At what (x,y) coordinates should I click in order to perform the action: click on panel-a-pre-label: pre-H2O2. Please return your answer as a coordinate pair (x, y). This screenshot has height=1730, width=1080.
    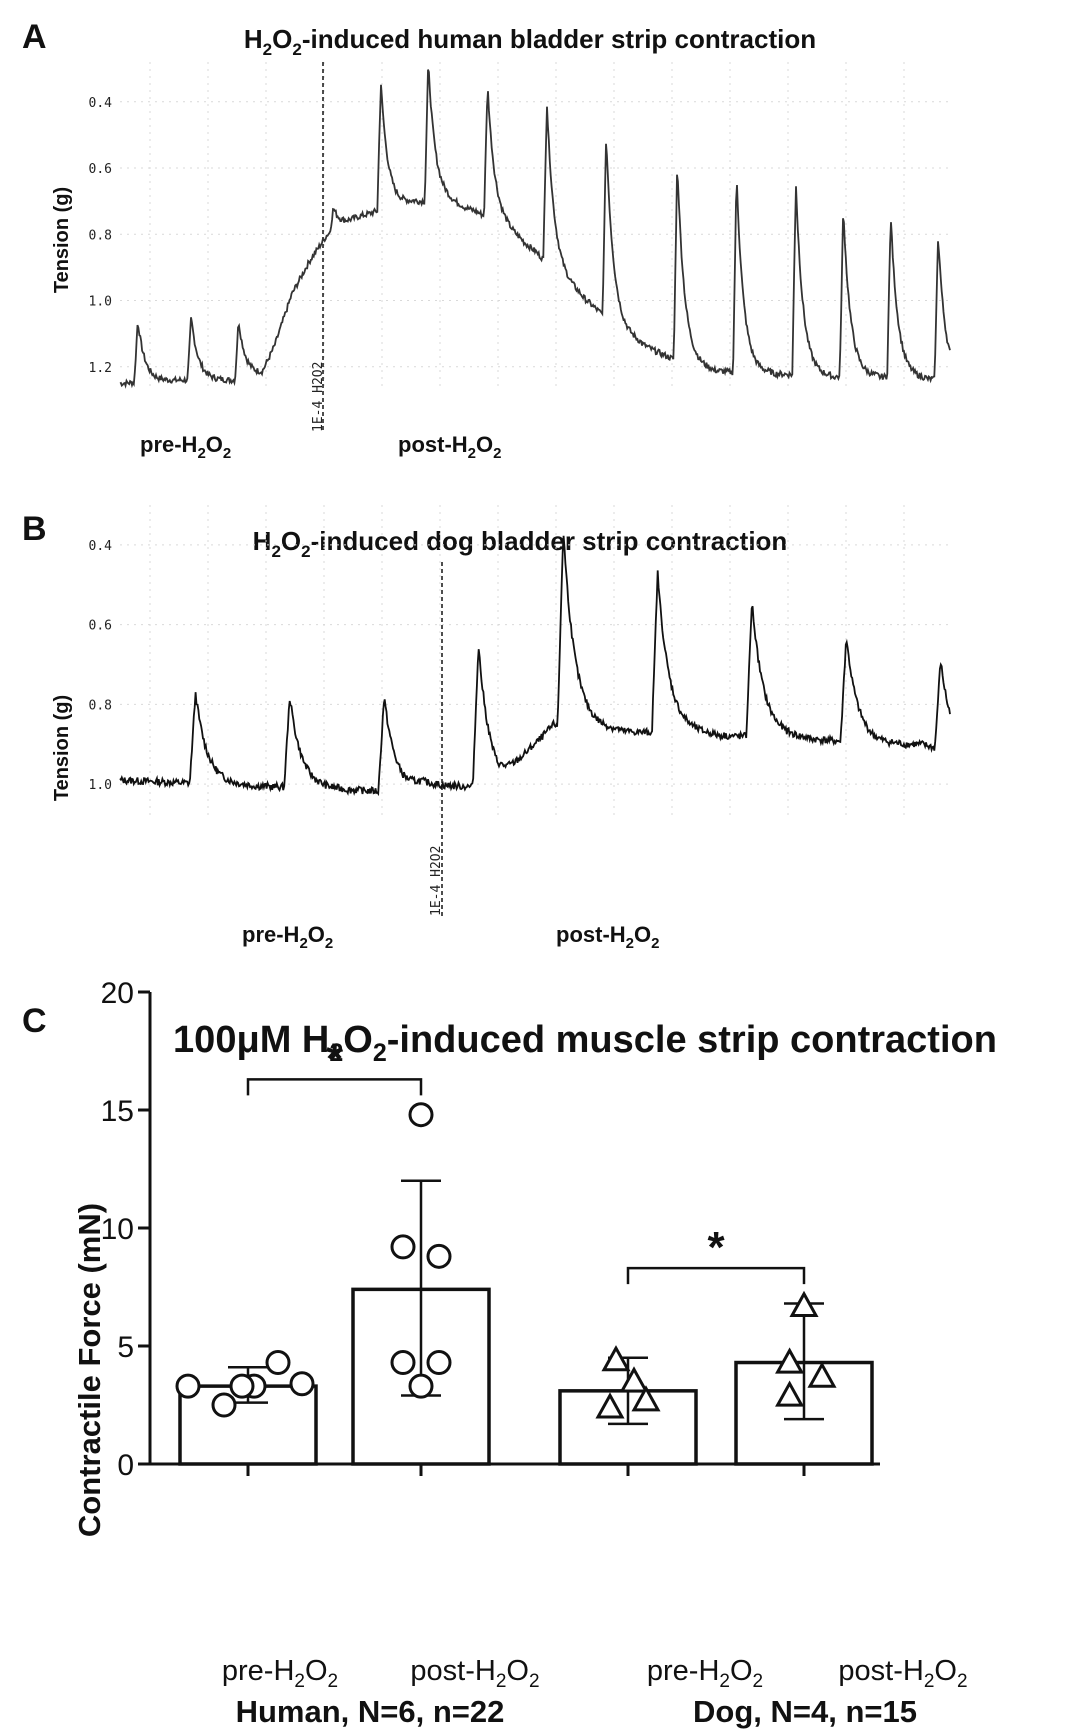
    Looking at the image, I should click on (185, 447).